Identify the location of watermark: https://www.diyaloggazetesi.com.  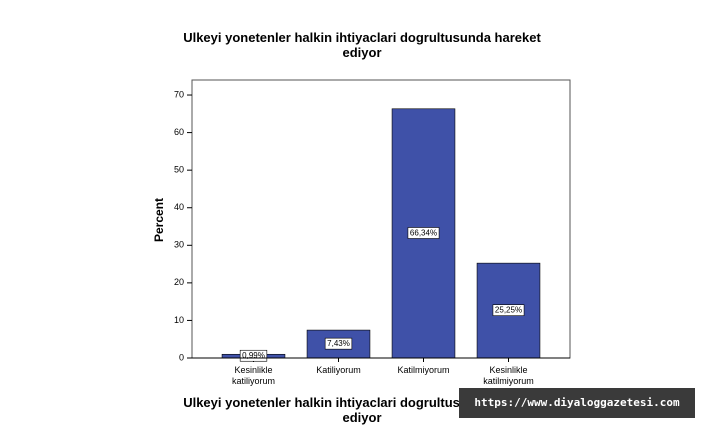
(577, 403).